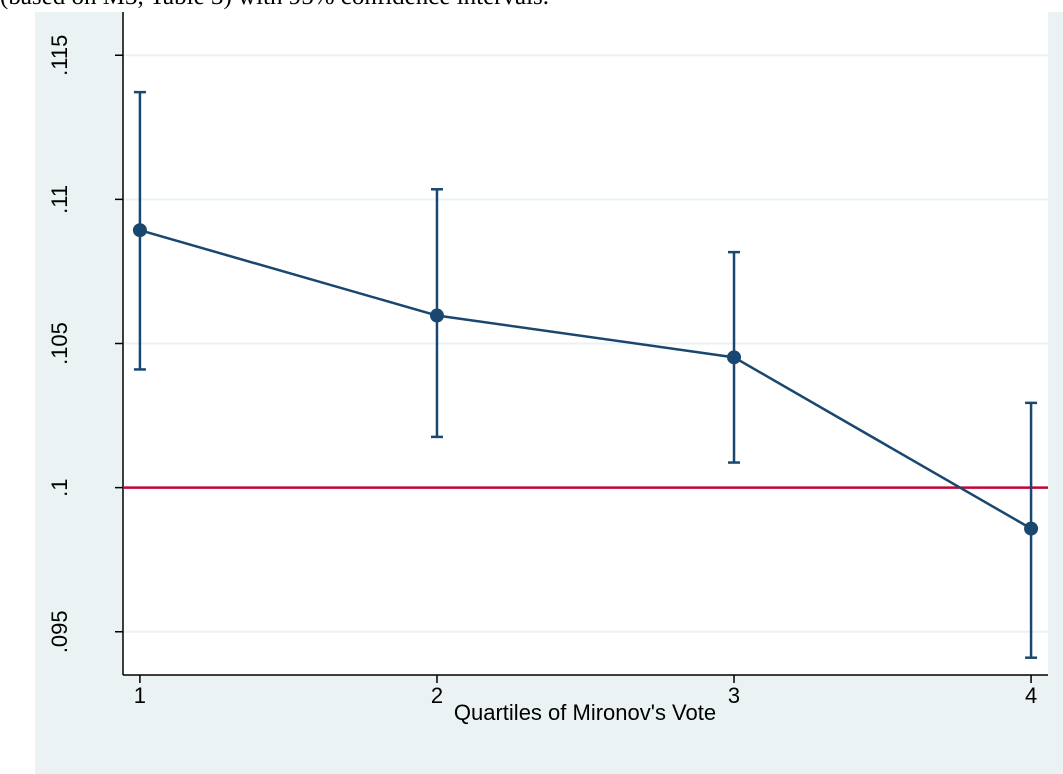 This screenshot has height=774, width=1063. What do you see at coordinates (437, 695) in the screenshot?
I see `x-tick-label: 2` at bounding box center [437, 695].